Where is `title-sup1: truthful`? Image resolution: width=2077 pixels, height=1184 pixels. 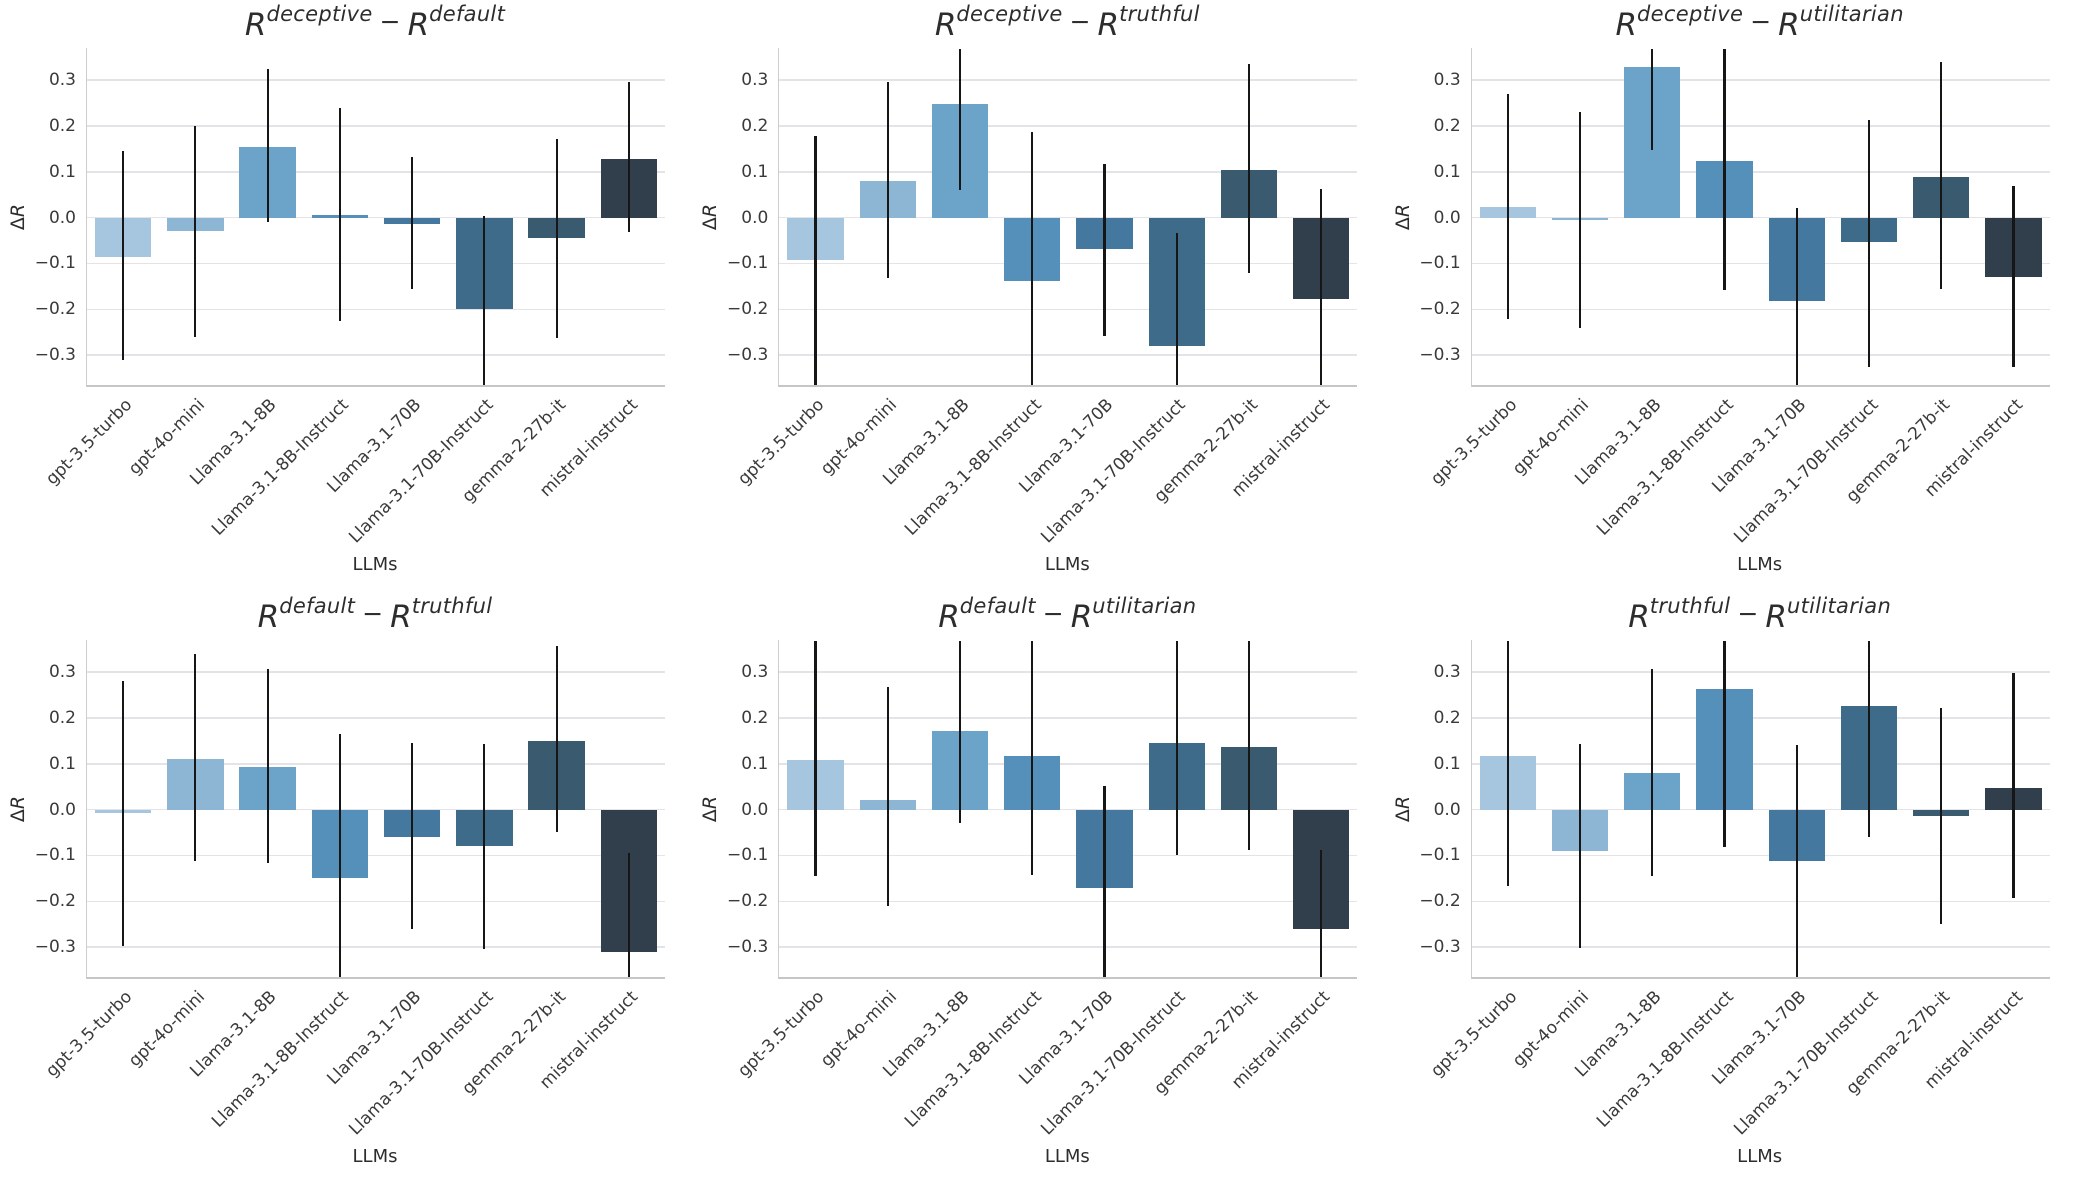 title-sup1: truthful is located at coordinates (1690, 606).